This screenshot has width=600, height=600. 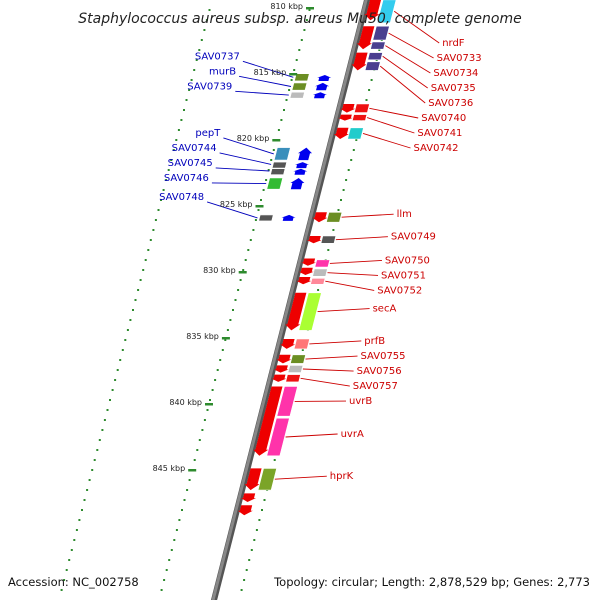 What do you see at coordinates (302, 165) in the screenshot?
I see `cds-reverse-arrow` at bounding box center [302, 165].